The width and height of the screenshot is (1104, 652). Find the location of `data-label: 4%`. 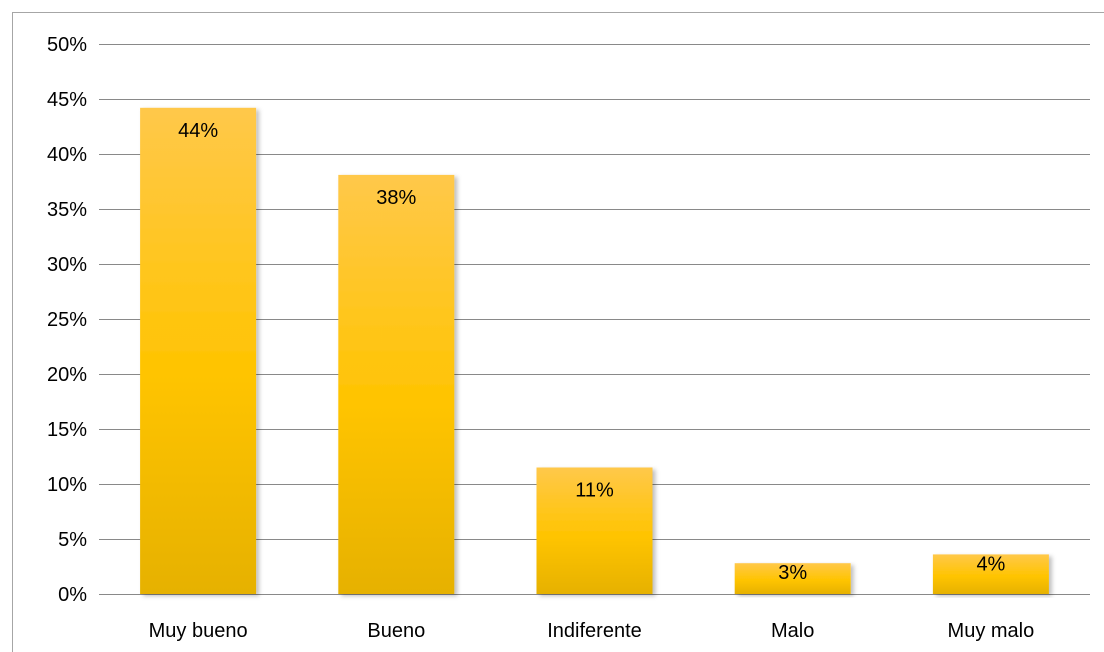

data-label: 4% is located at coordinates (990, 564).